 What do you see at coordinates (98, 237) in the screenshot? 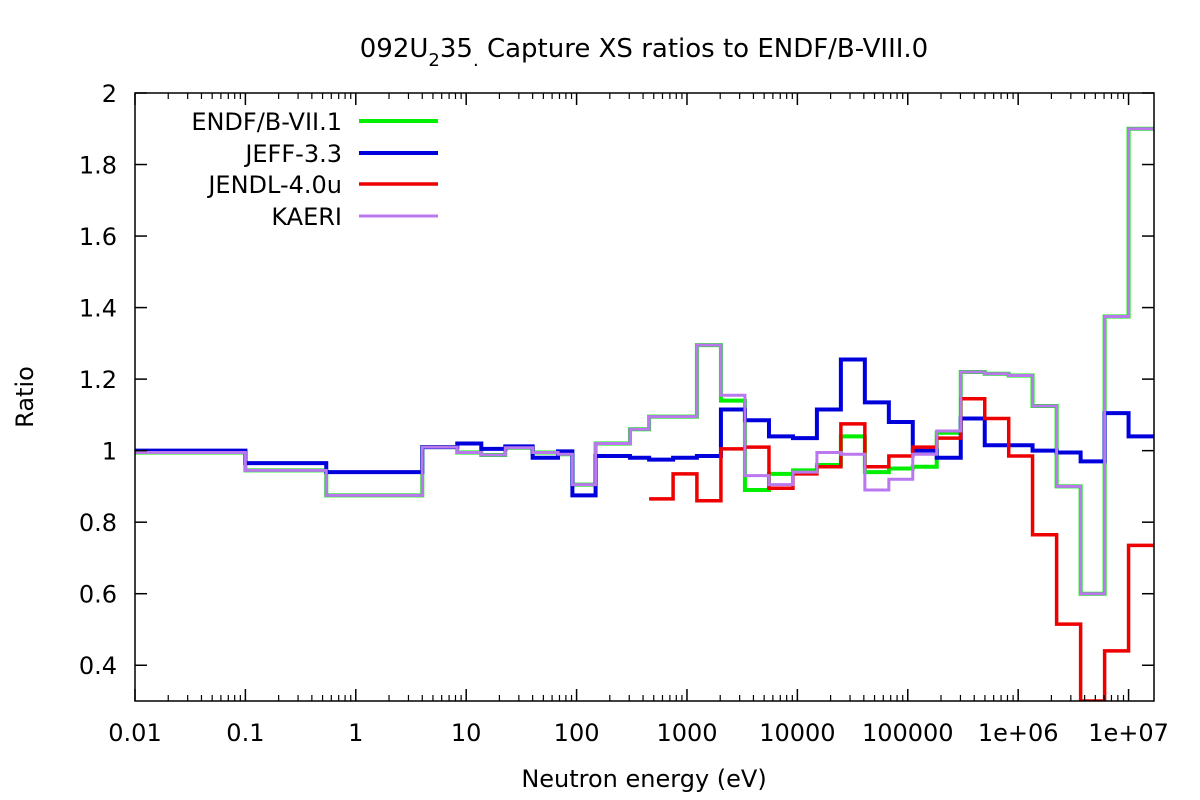
I see `y-tick-label: 1.6` at bounding box center [98, 237].